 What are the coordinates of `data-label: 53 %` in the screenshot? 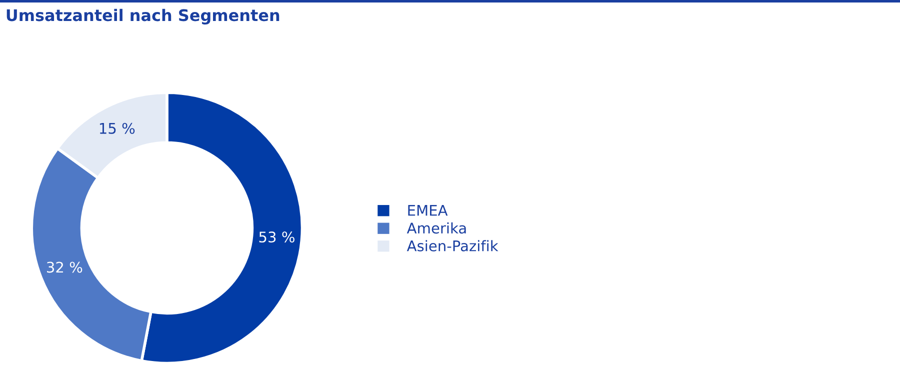 It's located at (276, 237).